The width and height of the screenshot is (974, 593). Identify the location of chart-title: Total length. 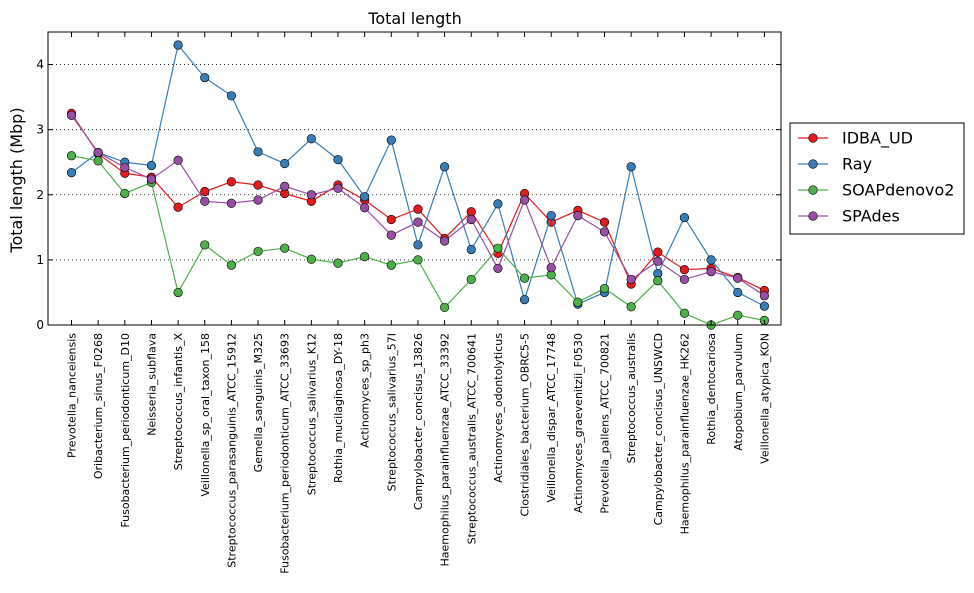
(414, 18).